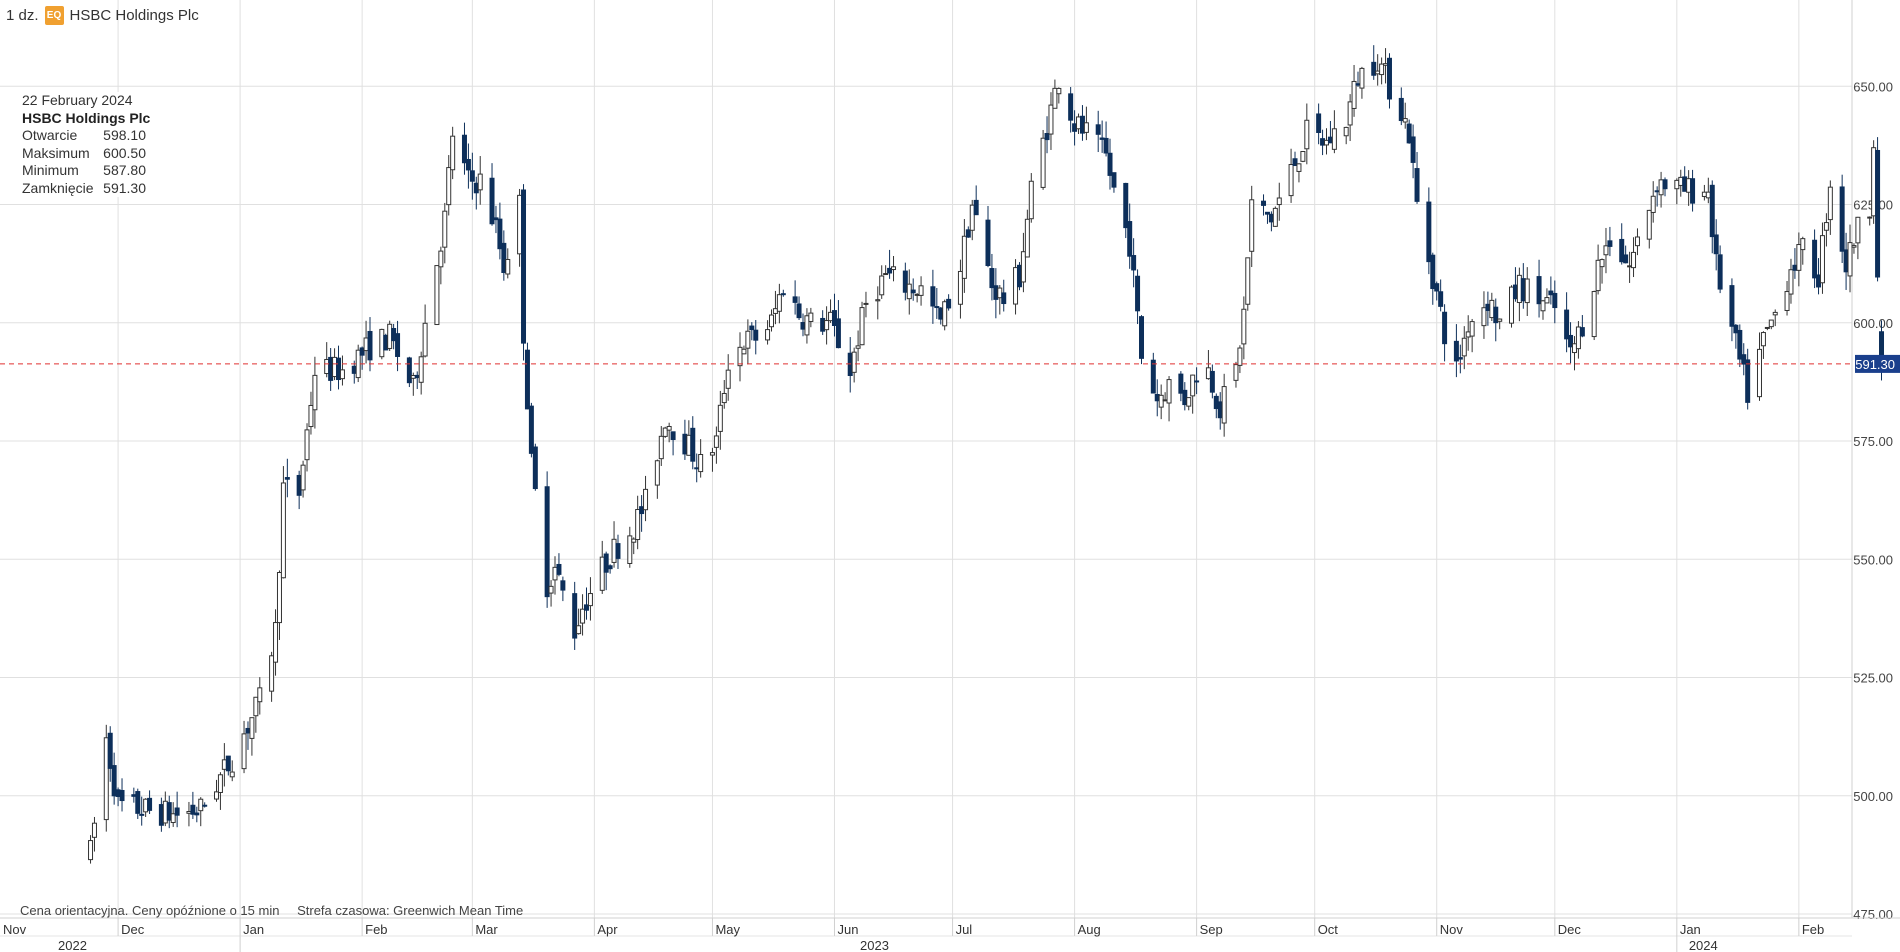 The image size is (1900, 952). What do you see at coordinates (56, 152) in the screenshot?
I see `tooltip-label: Maksimum` at bounding box center [56, 152].